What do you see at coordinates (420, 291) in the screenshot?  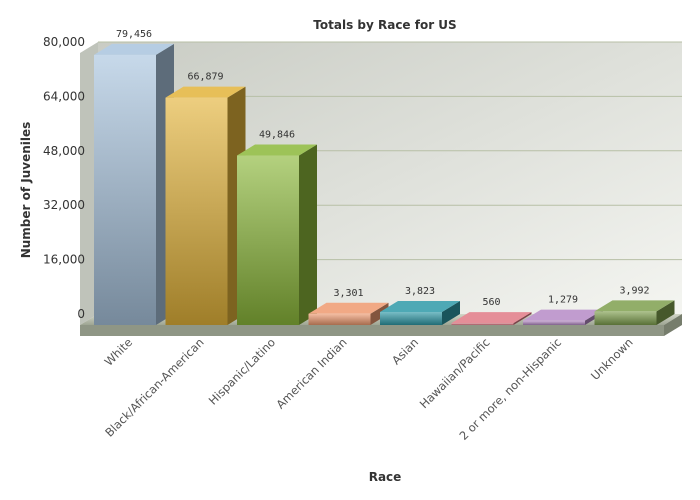 I see `value-label: 3,823` at bounding box center [420, 291].